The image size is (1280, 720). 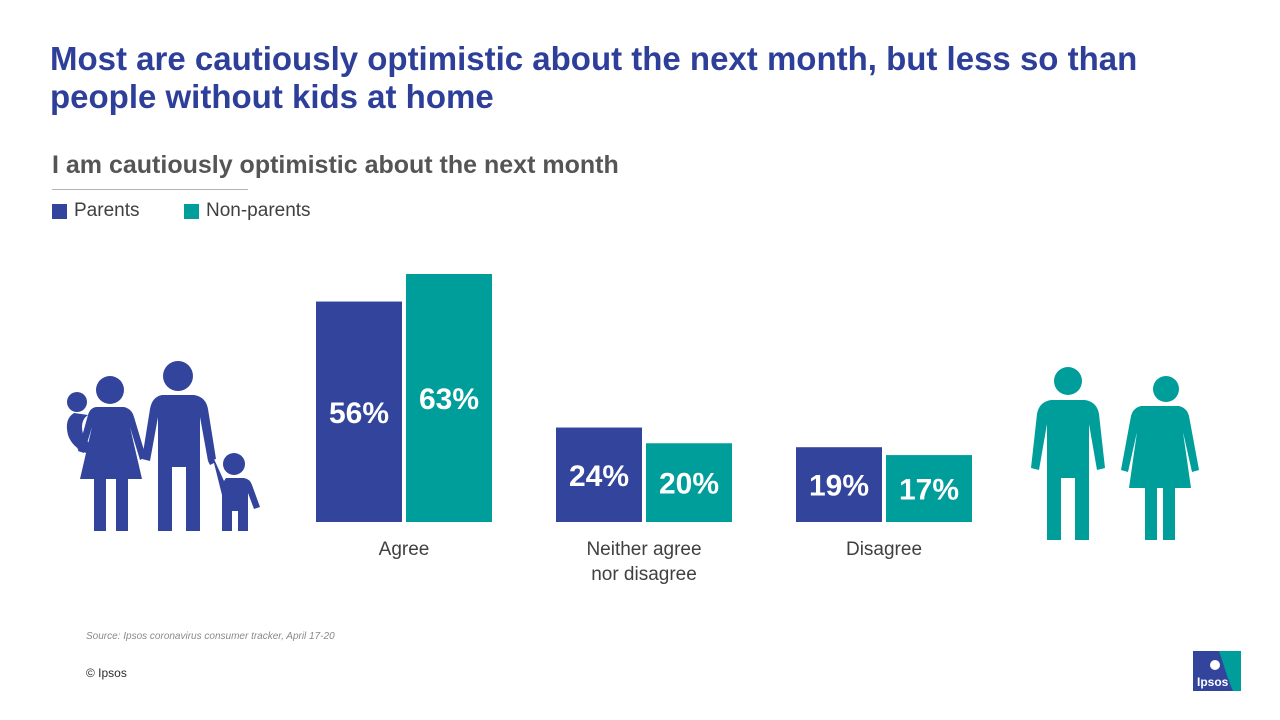 I want to click on bar-value-label: 20%, so click(x=689, y=484).